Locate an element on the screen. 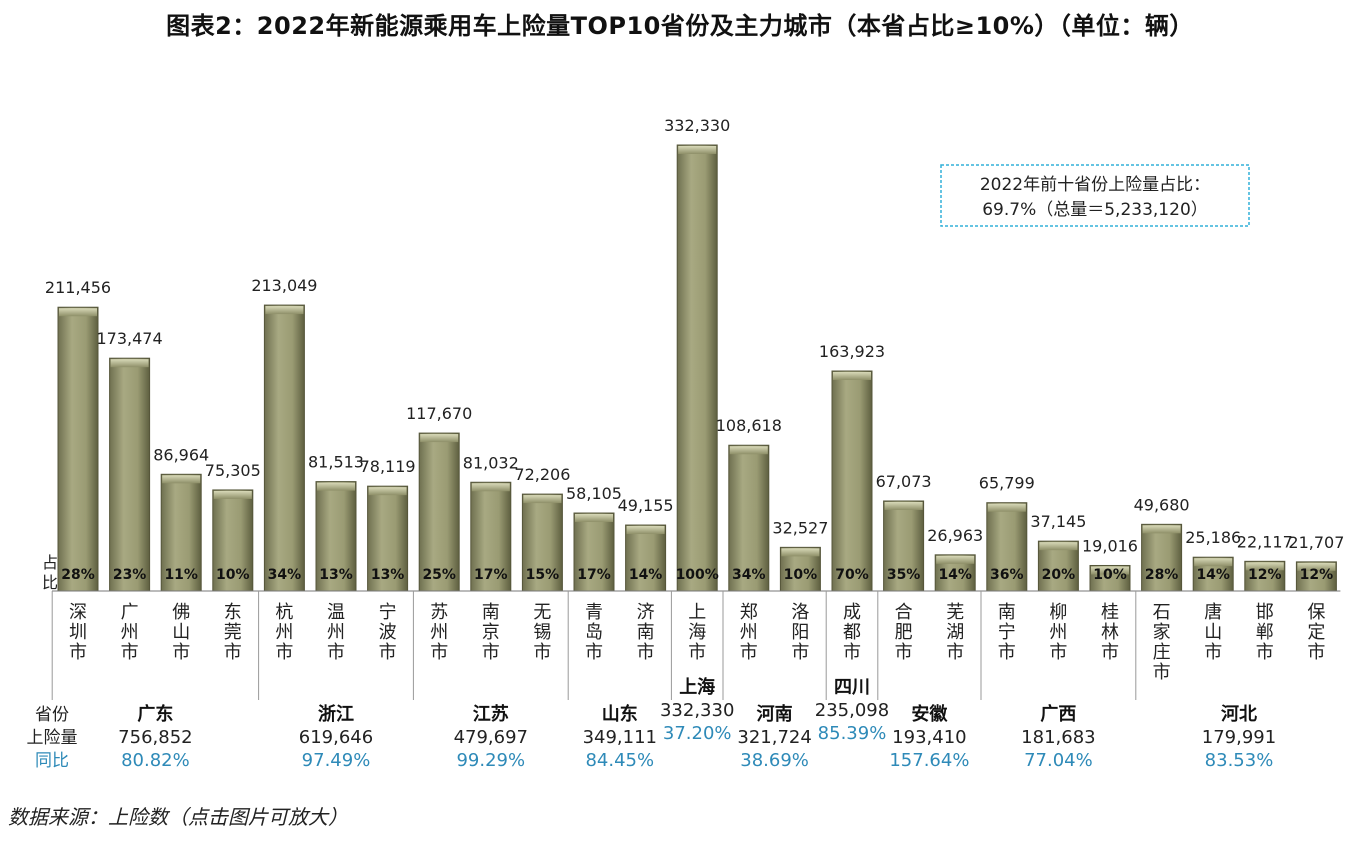 This screenshot has width=1360, height=843. share-axis-label: 占比 is located at coordinates (50, 572).